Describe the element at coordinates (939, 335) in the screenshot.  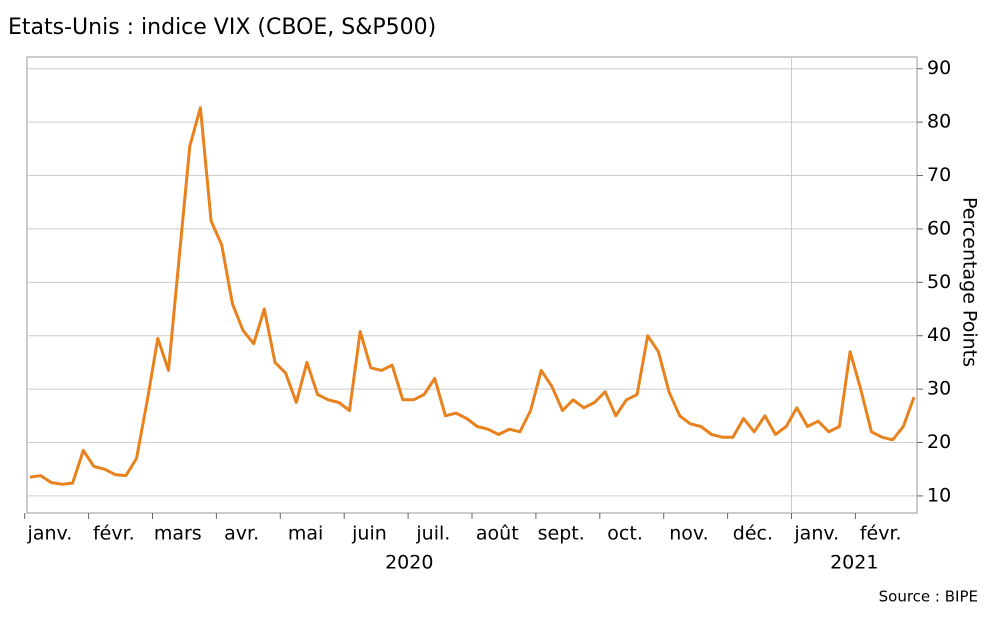
I see `y-tick-label: 40` at that location.